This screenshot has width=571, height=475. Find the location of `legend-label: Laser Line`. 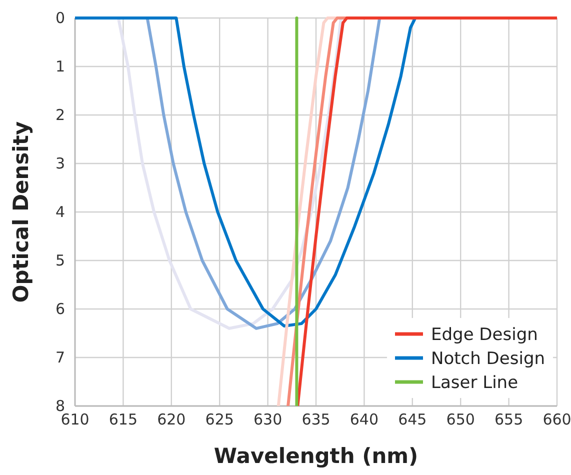

legend-label: Laser Line is located at coordinates (474, 383).